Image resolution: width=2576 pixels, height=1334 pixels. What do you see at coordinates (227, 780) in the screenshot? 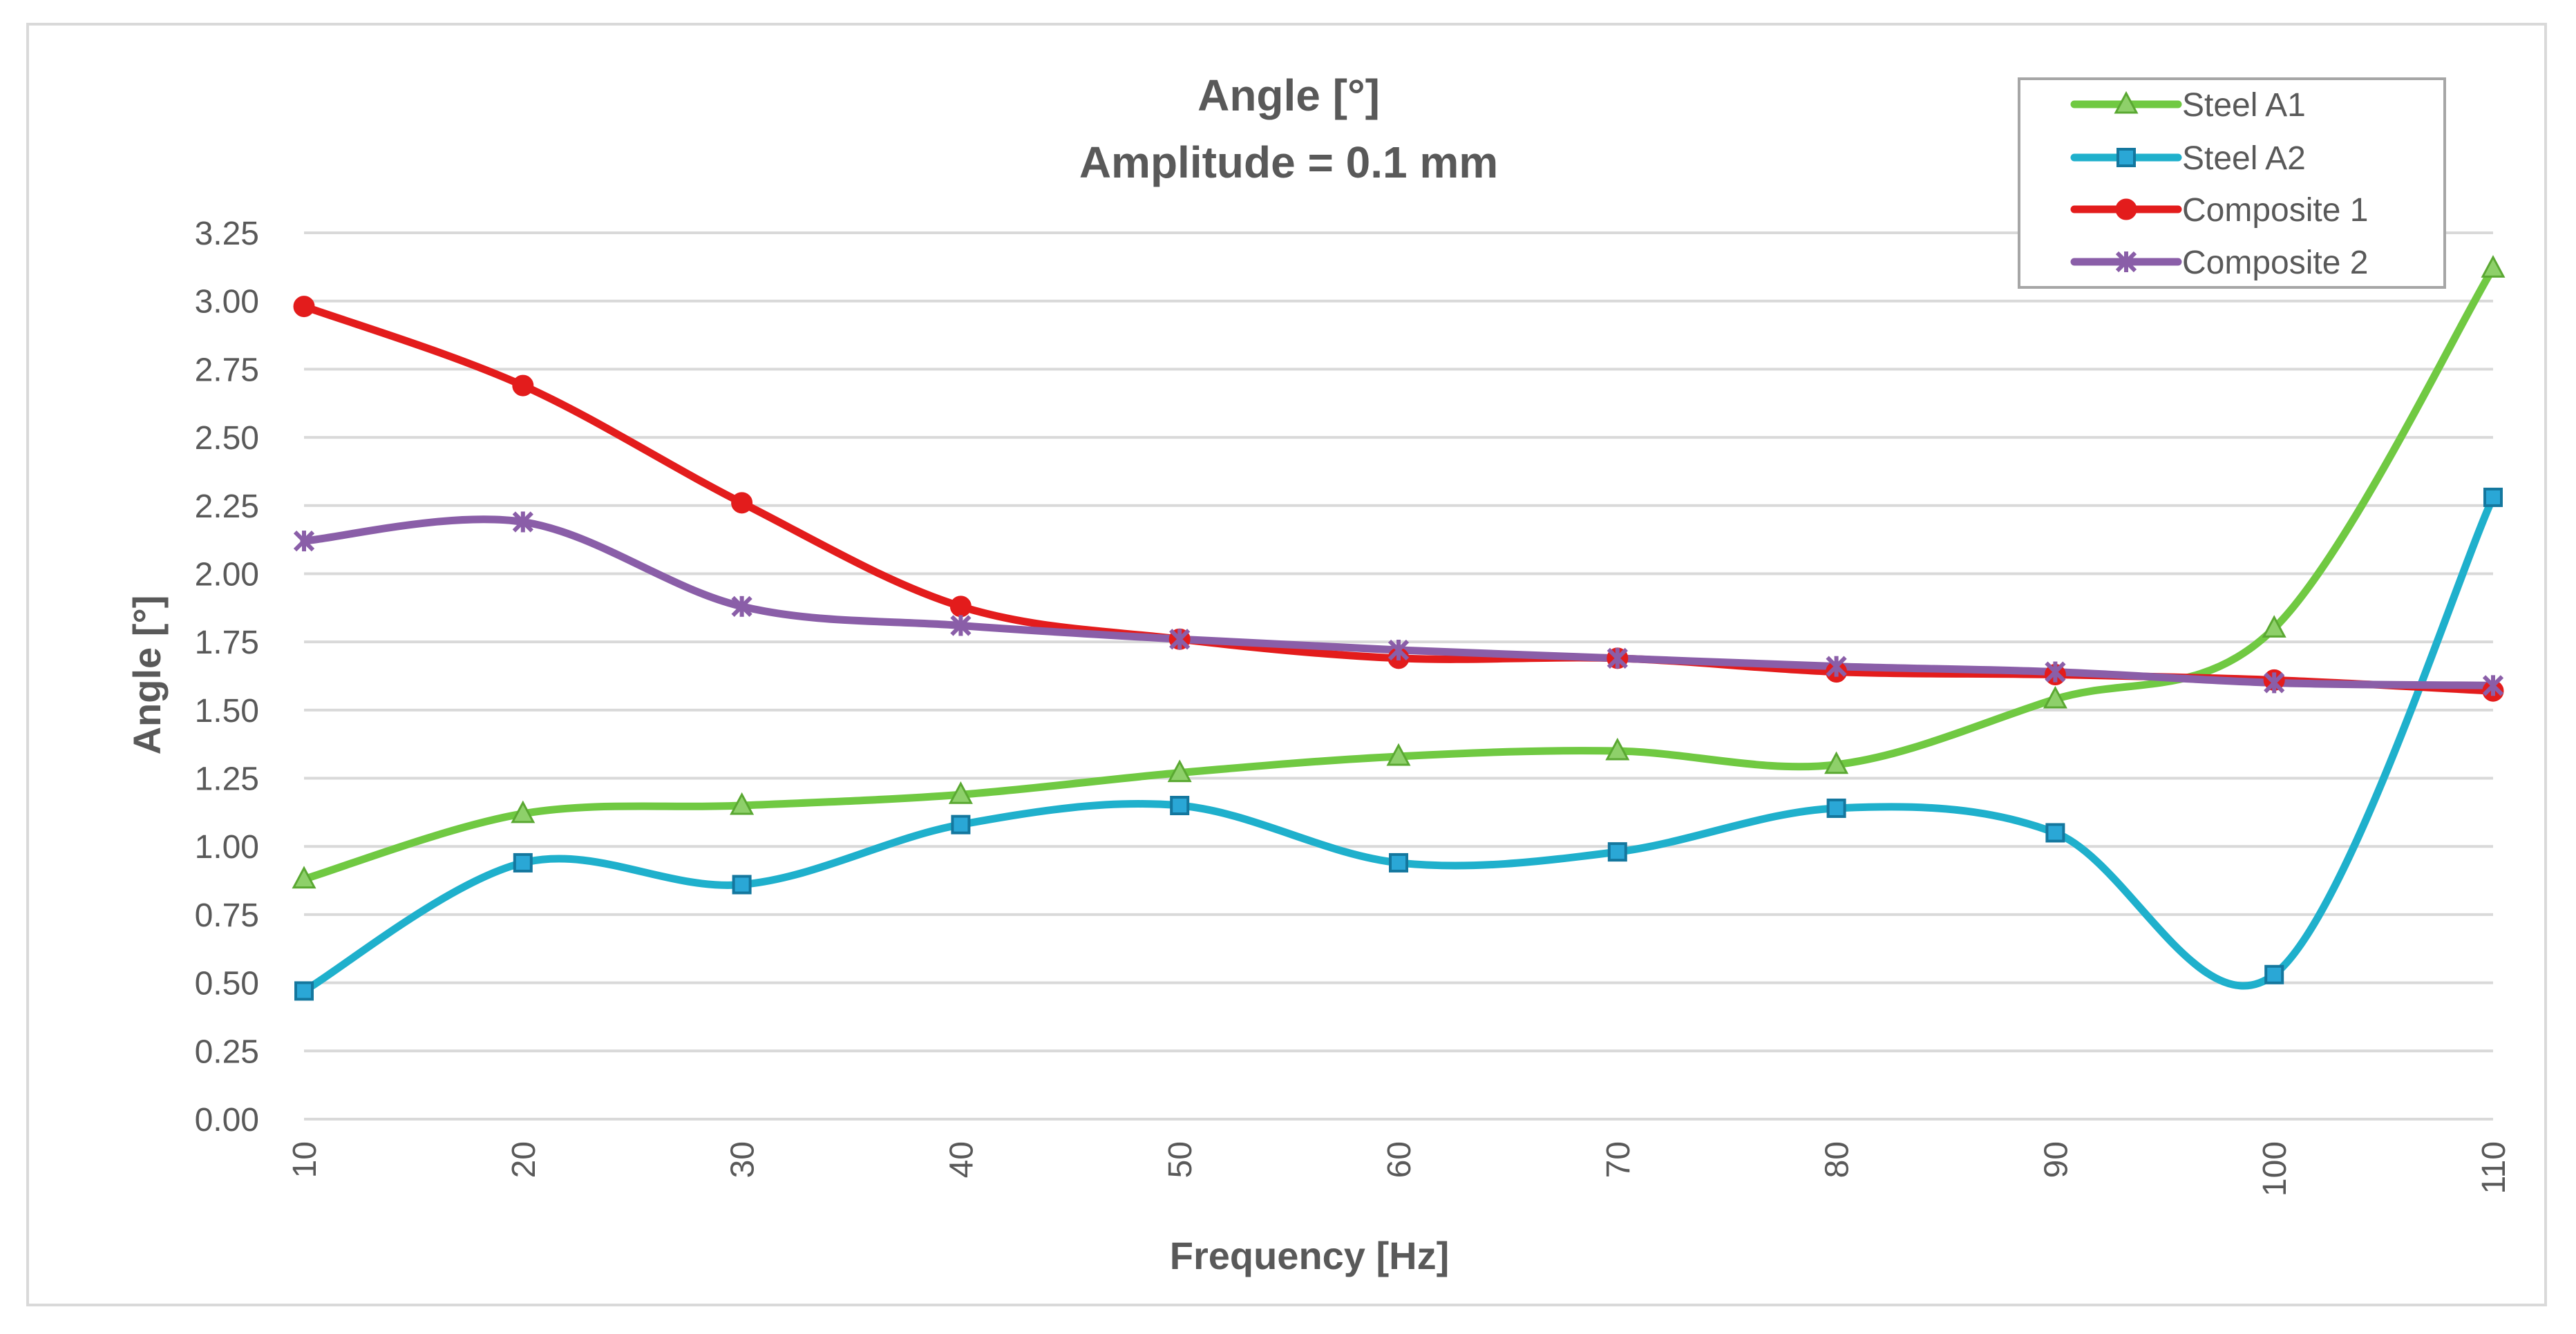
I see `y-tick-label: 1.25` at bounding box center [227, 780].